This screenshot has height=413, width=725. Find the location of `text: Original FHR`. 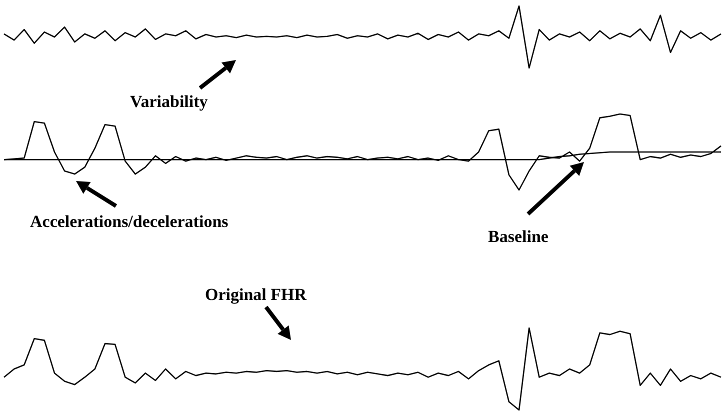

text: Original FHR is located at coordinates (256, 295).